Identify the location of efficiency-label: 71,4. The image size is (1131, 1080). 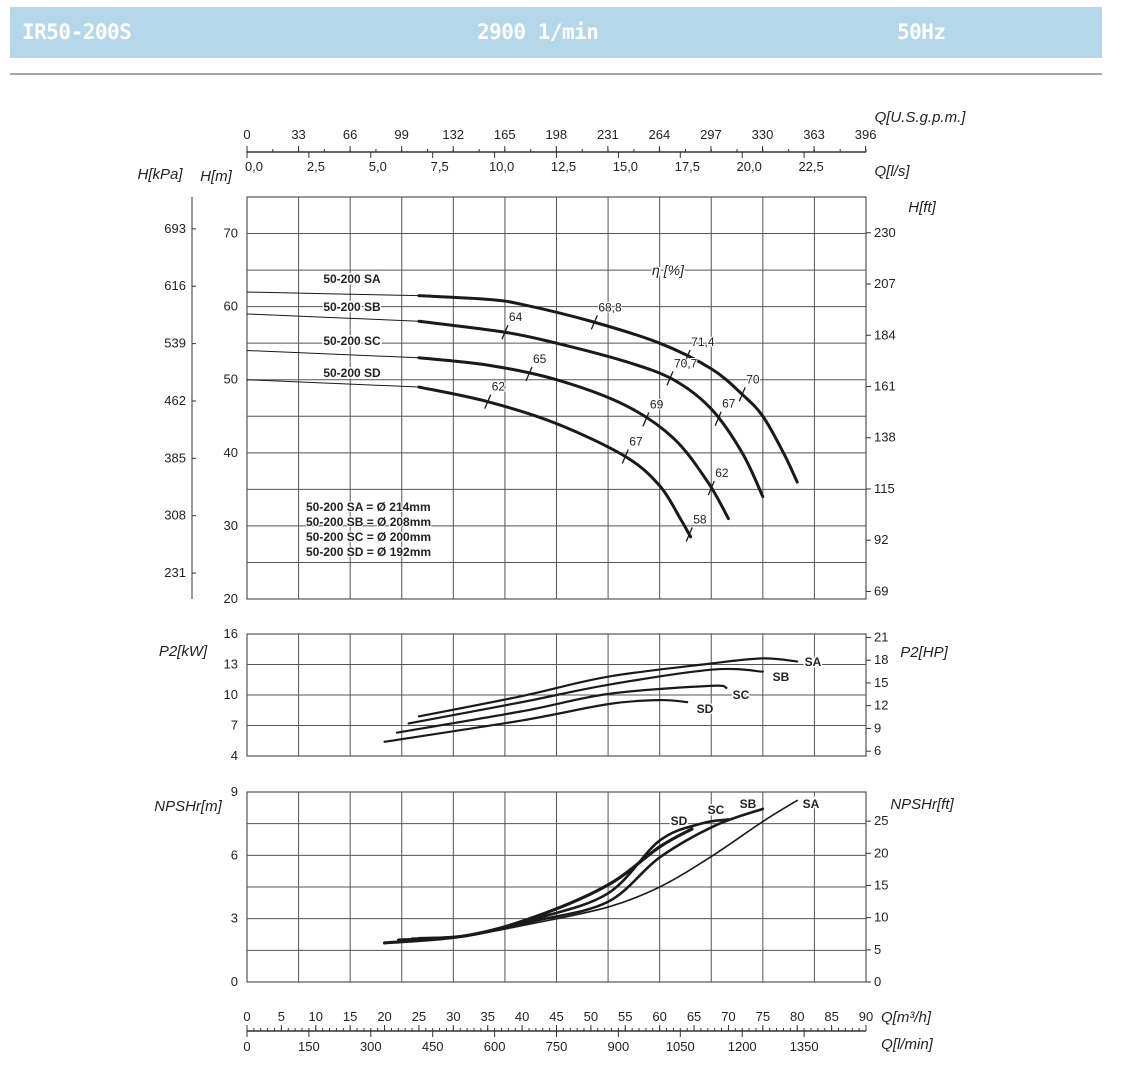
(703, 342).